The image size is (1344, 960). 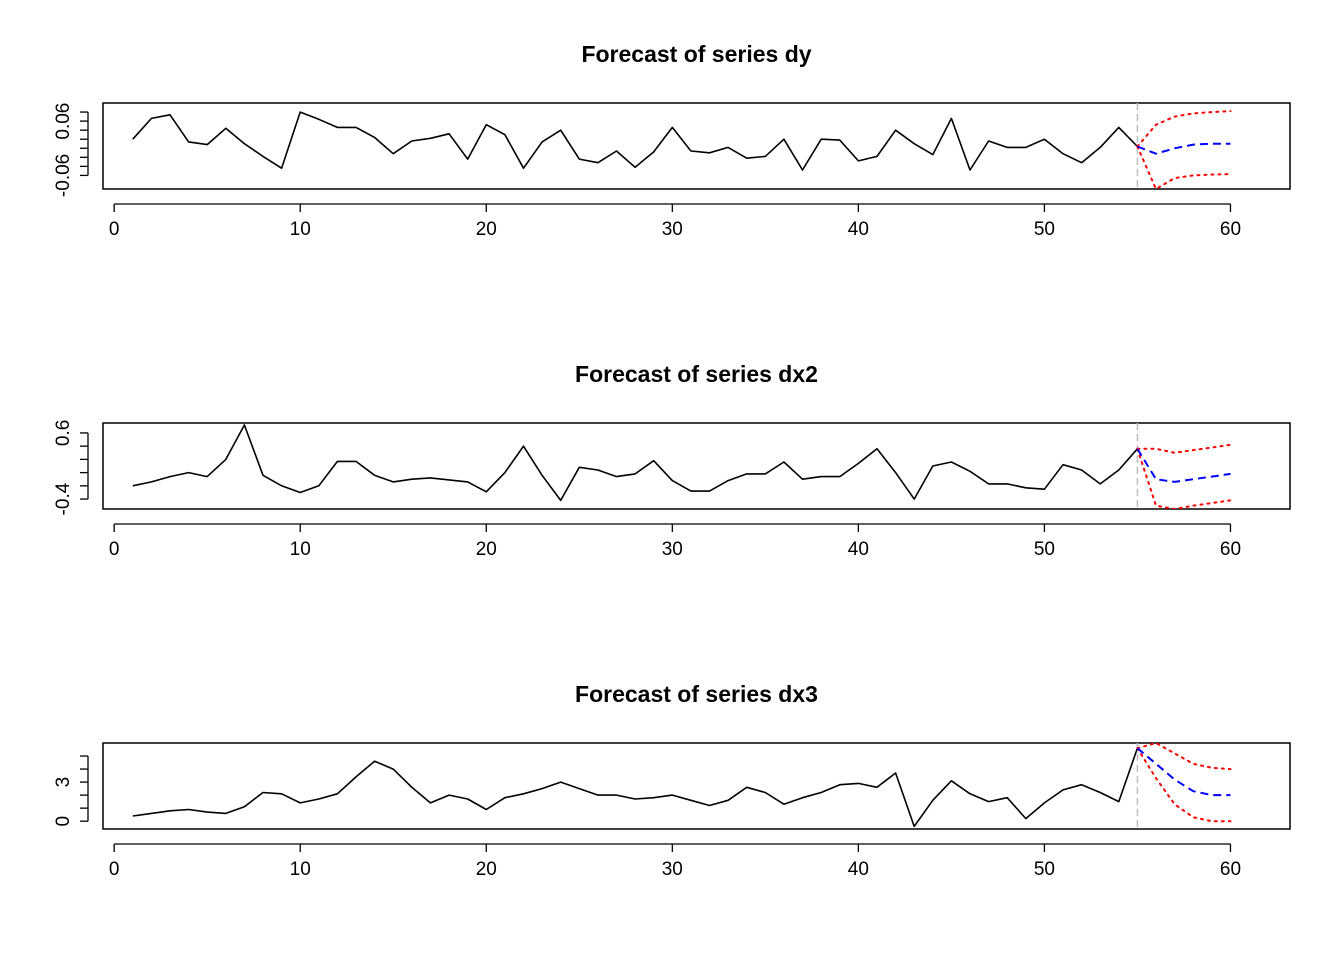 I want to click on y-tick-label: 0.6, so click(x=63, y=433).